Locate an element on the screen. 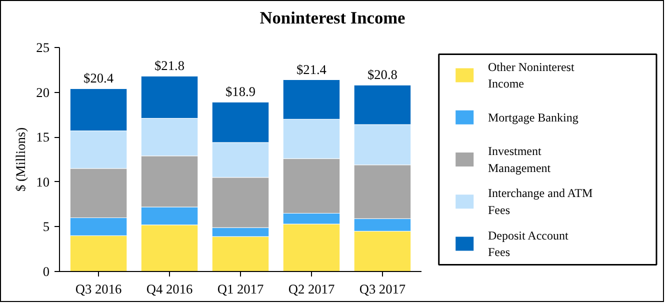 This screenshot has height=306, width=666. legend-label: Deposit Account Fees is located at coordinates (528, 244).